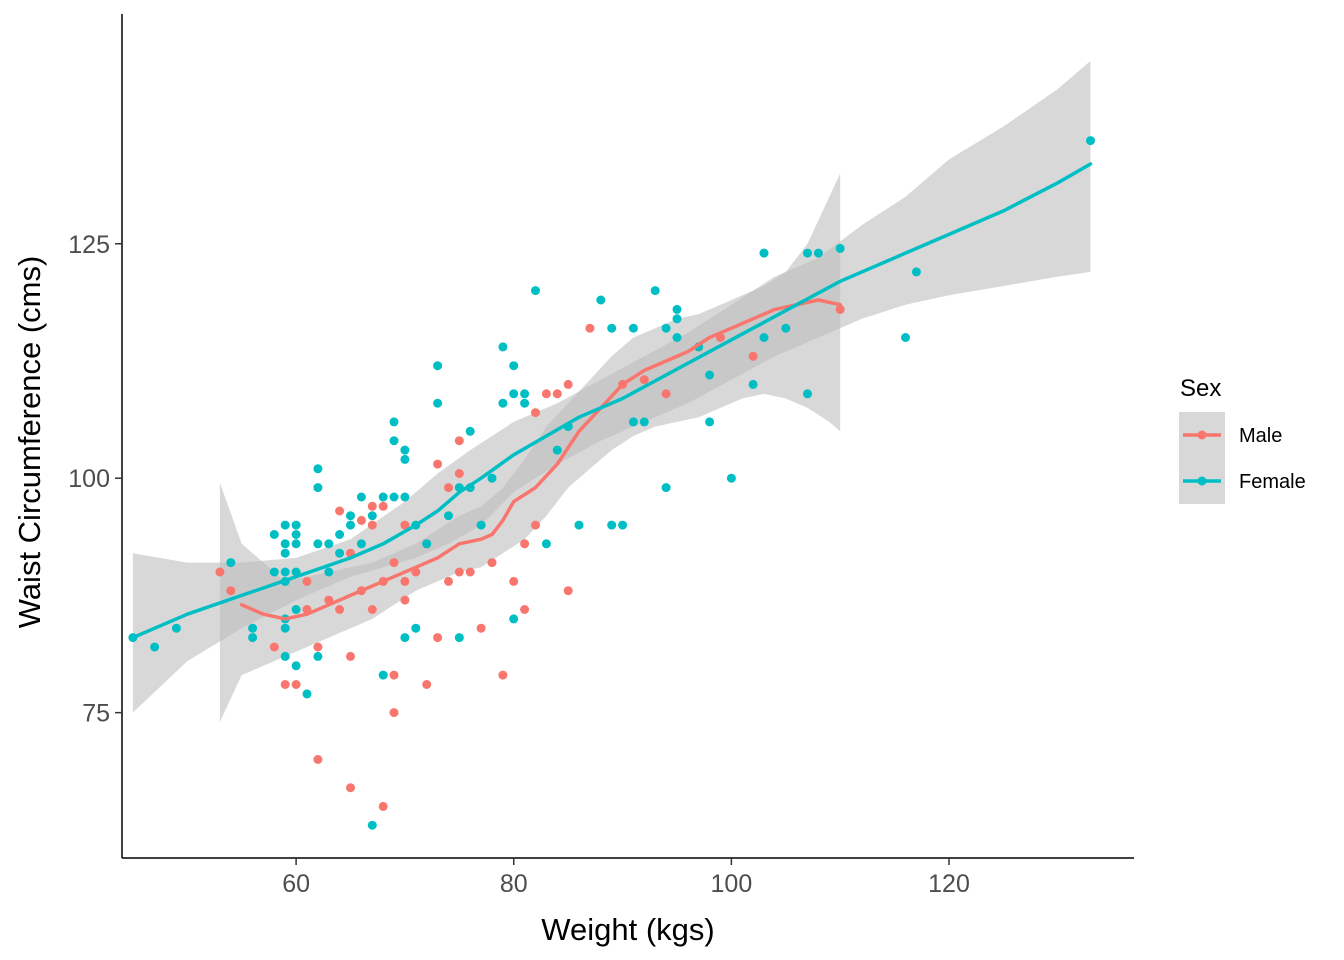  Describe the element at coordinates (1272, 482) in the screenshot. I see `female-legend-label: Female` at that location.